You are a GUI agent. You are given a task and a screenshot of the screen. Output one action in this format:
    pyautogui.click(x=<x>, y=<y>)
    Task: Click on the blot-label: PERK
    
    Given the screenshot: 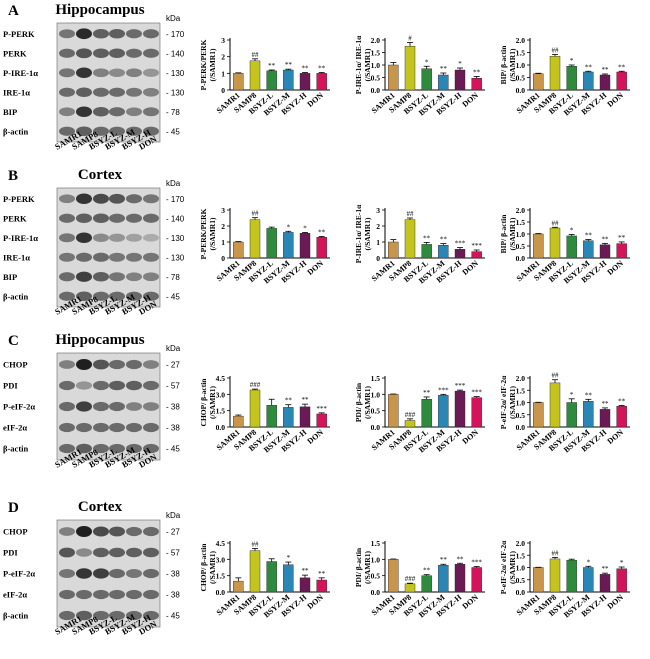 What is the action you would take?
    pyautogui.click(x=15, y=218)
    